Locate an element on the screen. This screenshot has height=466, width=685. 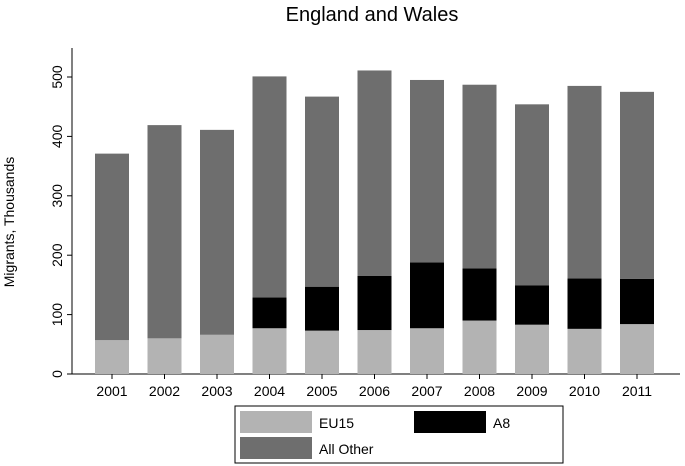
y-axis-title: Migrants, Thousands is located at coordinates (9, 222).